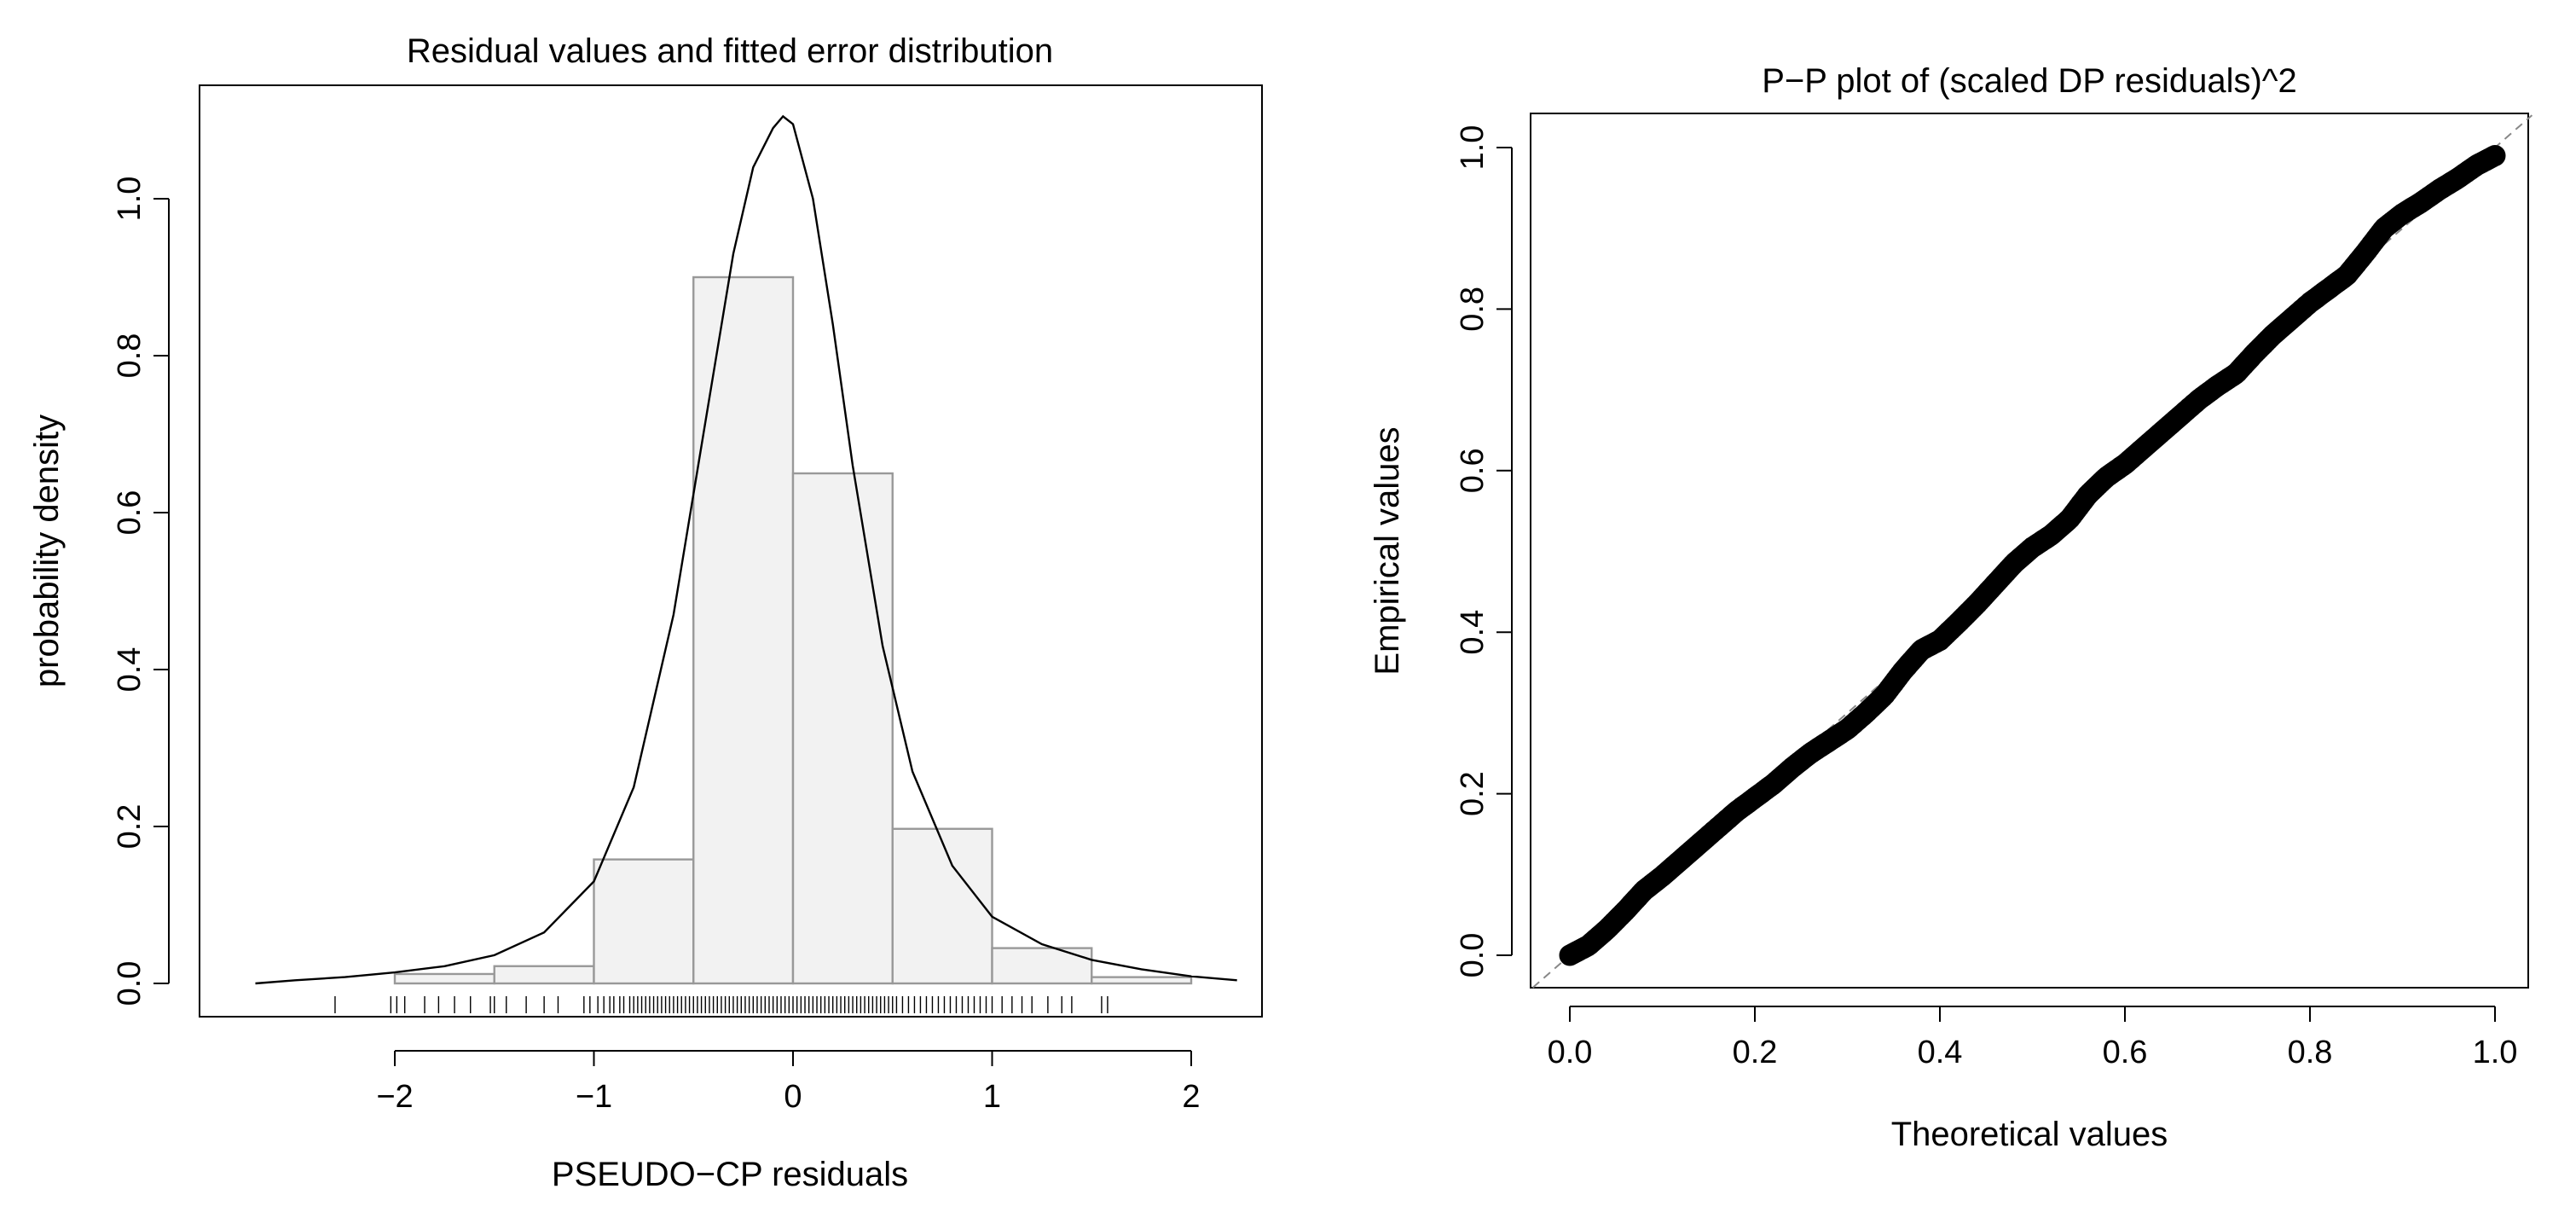  What do you see at coordinates (395, 1097) in the screenshot?
I see `x-tick-label: −2` at bounding box center [395, 1097].